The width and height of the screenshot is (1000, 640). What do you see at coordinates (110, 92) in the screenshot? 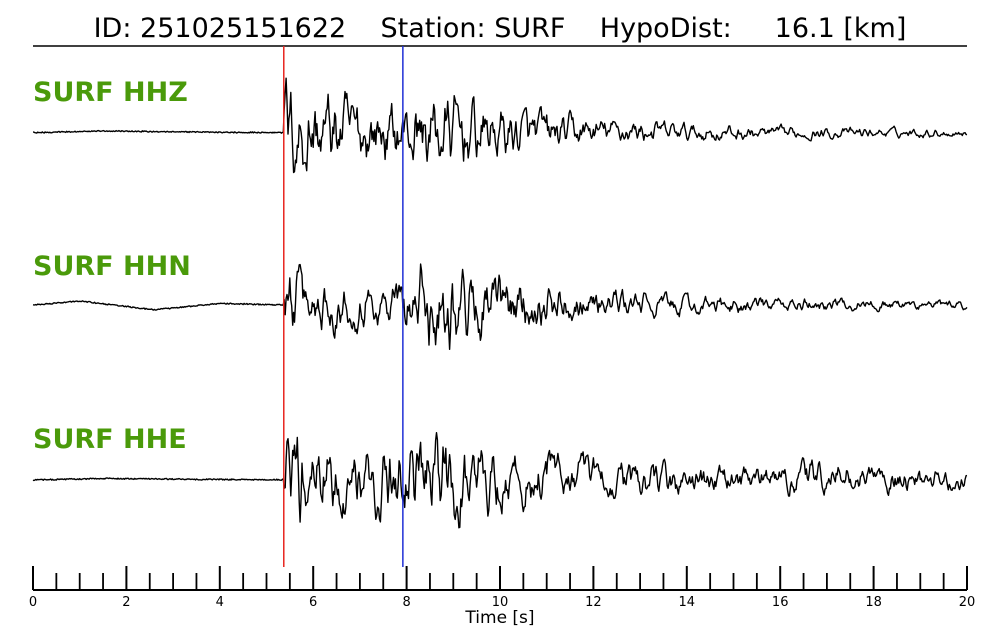
I see `channel-label-hhz: SURF HHZ` at bounding box center [110, 92].